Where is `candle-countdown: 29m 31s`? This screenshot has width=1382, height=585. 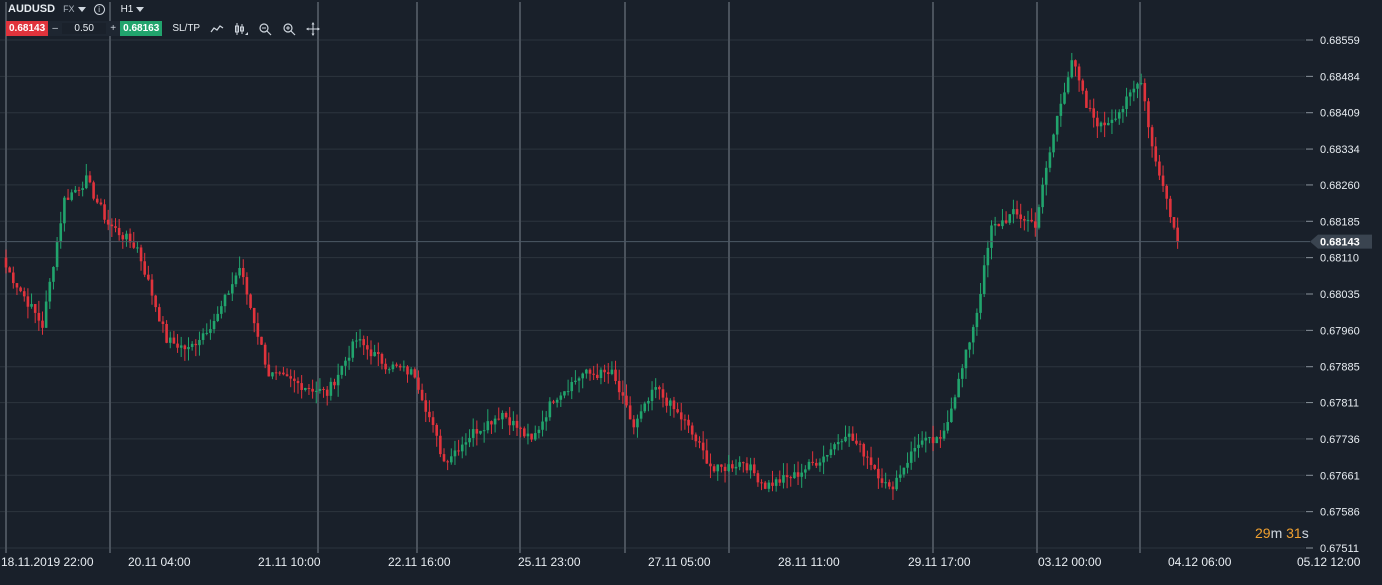 candle-countdown: 29m 31s is located at coordinates (1282, 533).